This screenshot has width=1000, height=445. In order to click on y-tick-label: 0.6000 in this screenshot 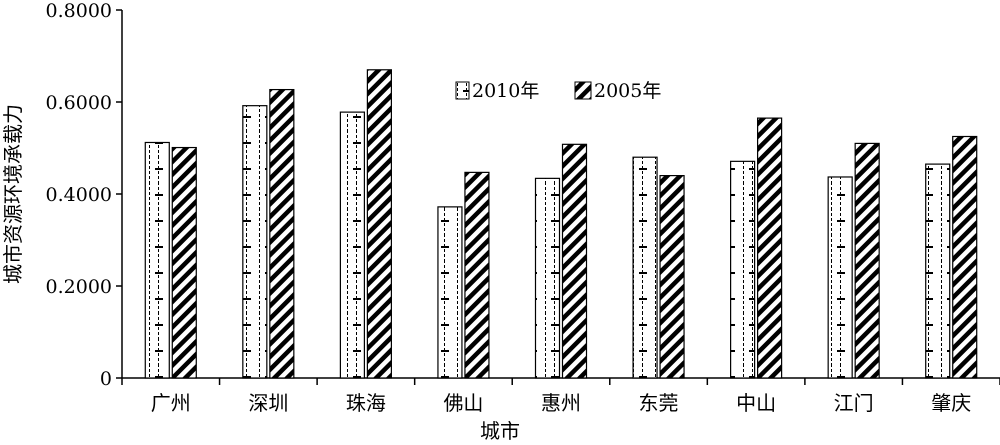, I will do `click(79, 103)`.